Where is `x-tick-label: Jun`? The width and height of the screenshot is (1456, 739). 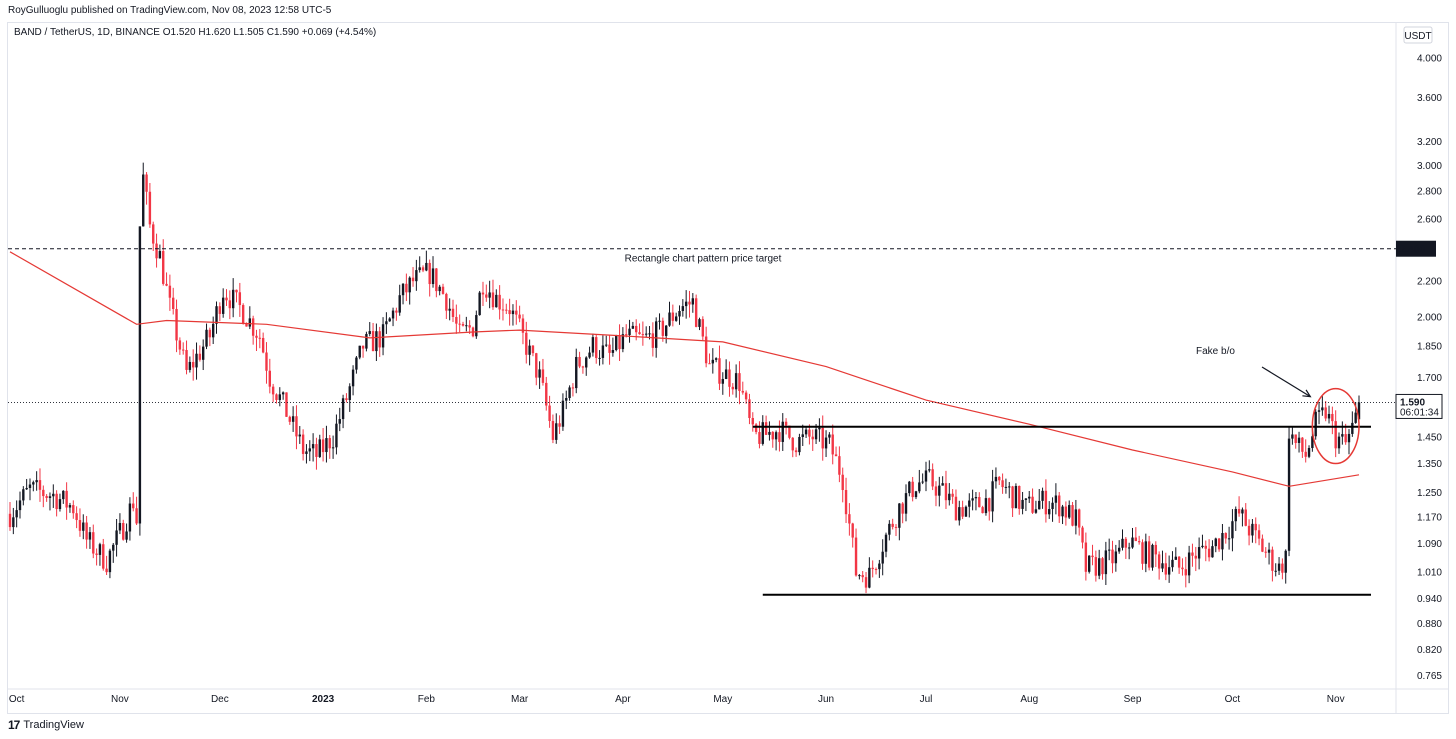
x-tick-label: Jun is located at coordinates (826, 699).